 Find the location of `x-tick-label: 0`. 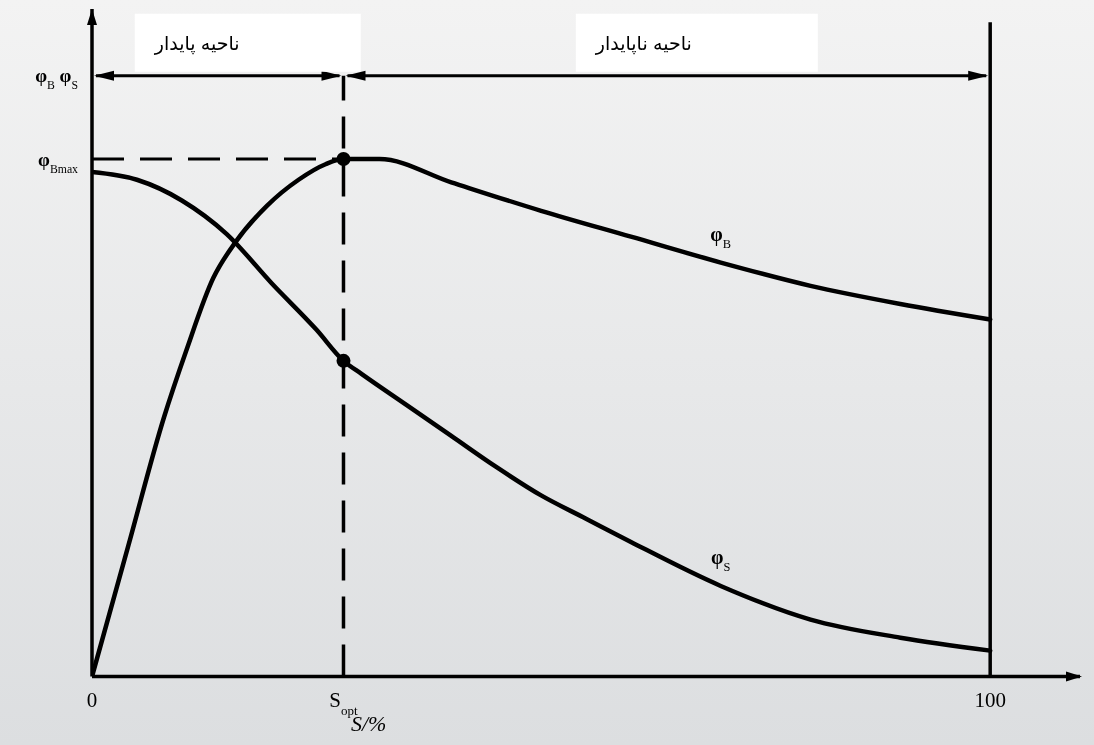

x-tick-label: 0 is located at coordinates (92, 699).